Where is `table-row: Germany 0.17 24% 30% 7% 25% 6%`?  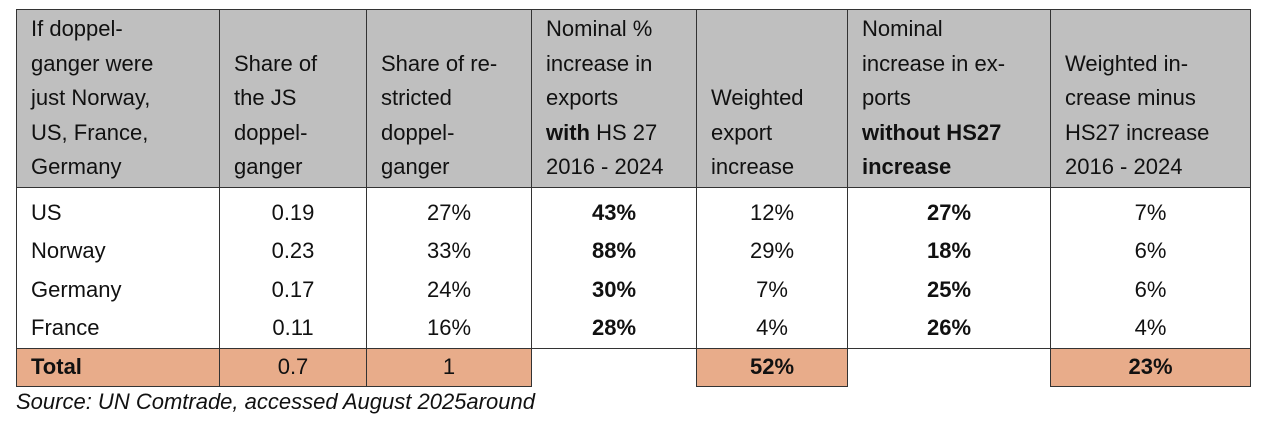 table-row: Germany 0.17 24% 30% 7% 25% 6% is located at coordinates (633, 289).